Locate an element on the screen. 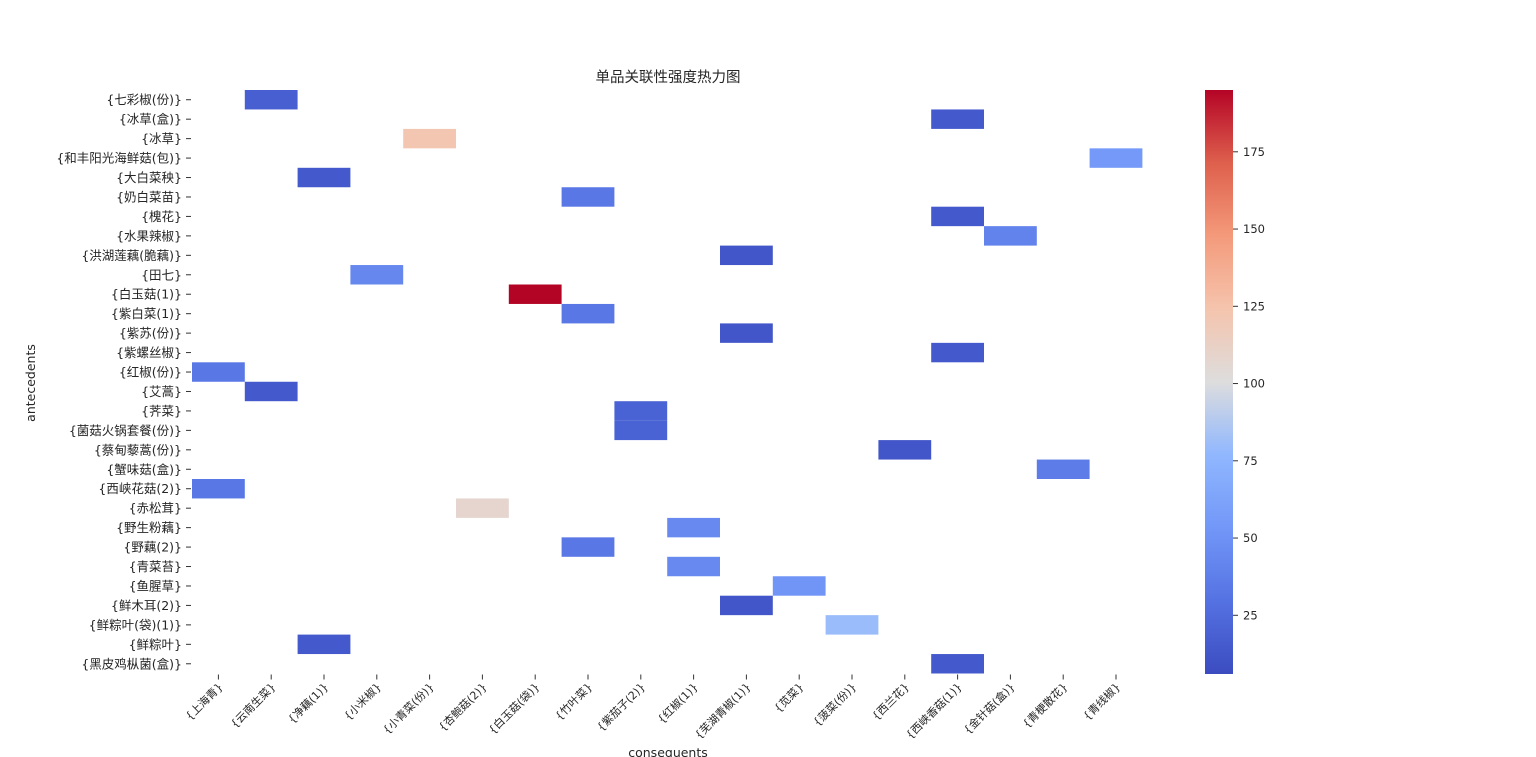  y-tick-label: {鲜木耳(2)} is located at coordinates (146, 605).